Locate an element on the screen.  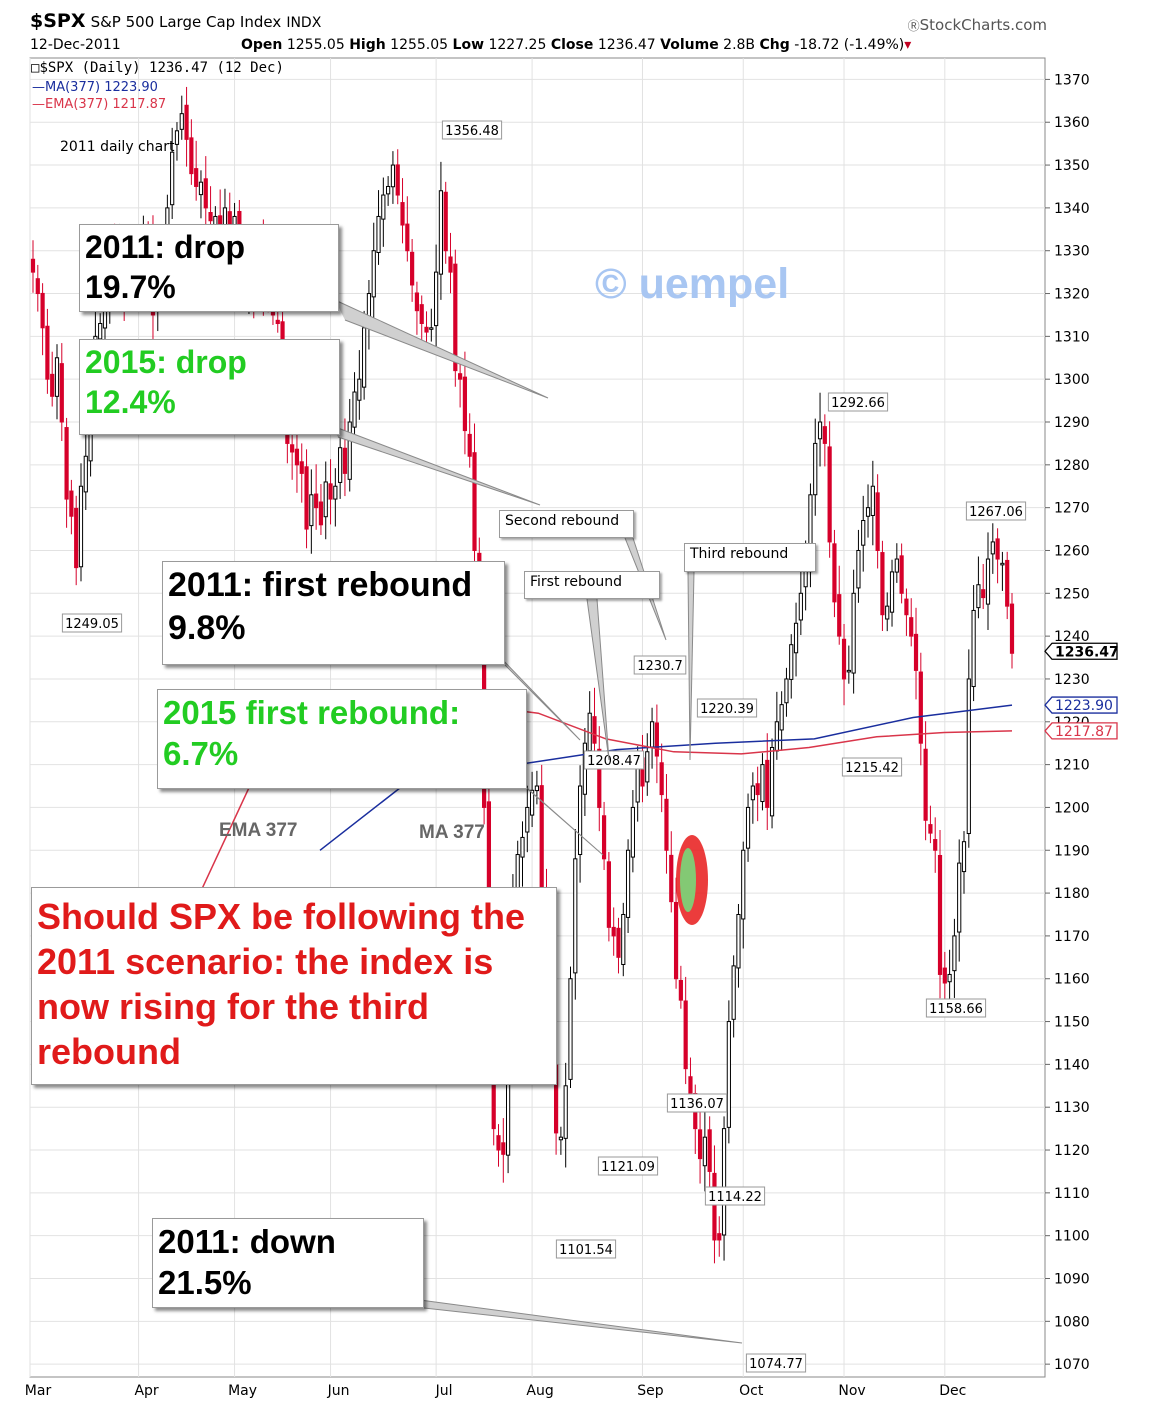
highlight-inner is located at coordinates (688, 880).